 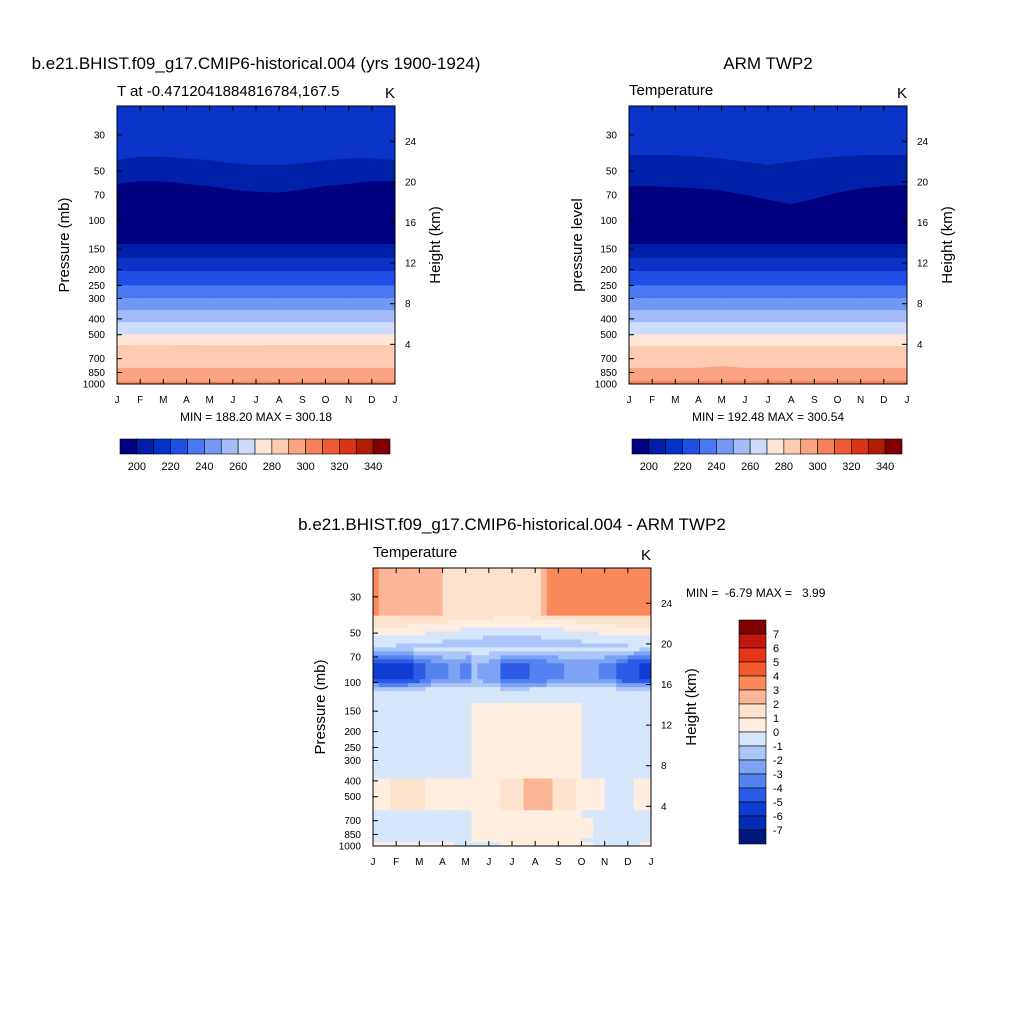 I want to click on colorbar-swatch, so click(x=792, y=446).